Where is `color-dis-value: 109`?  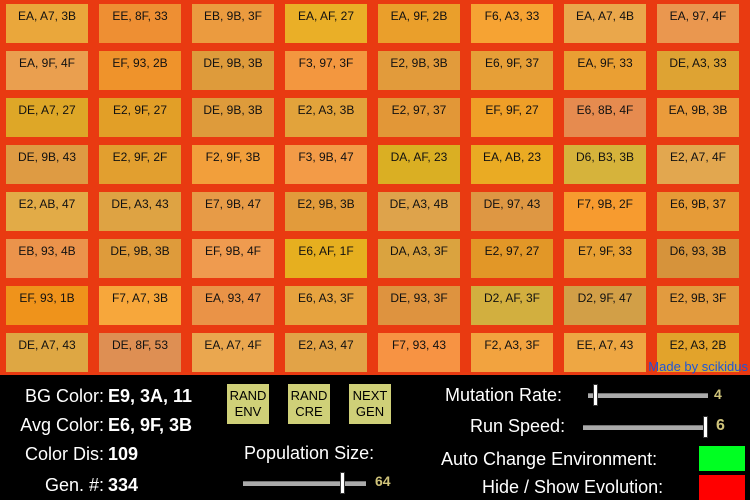
color-dis-value: 109 is located at coordinates (123, 453).